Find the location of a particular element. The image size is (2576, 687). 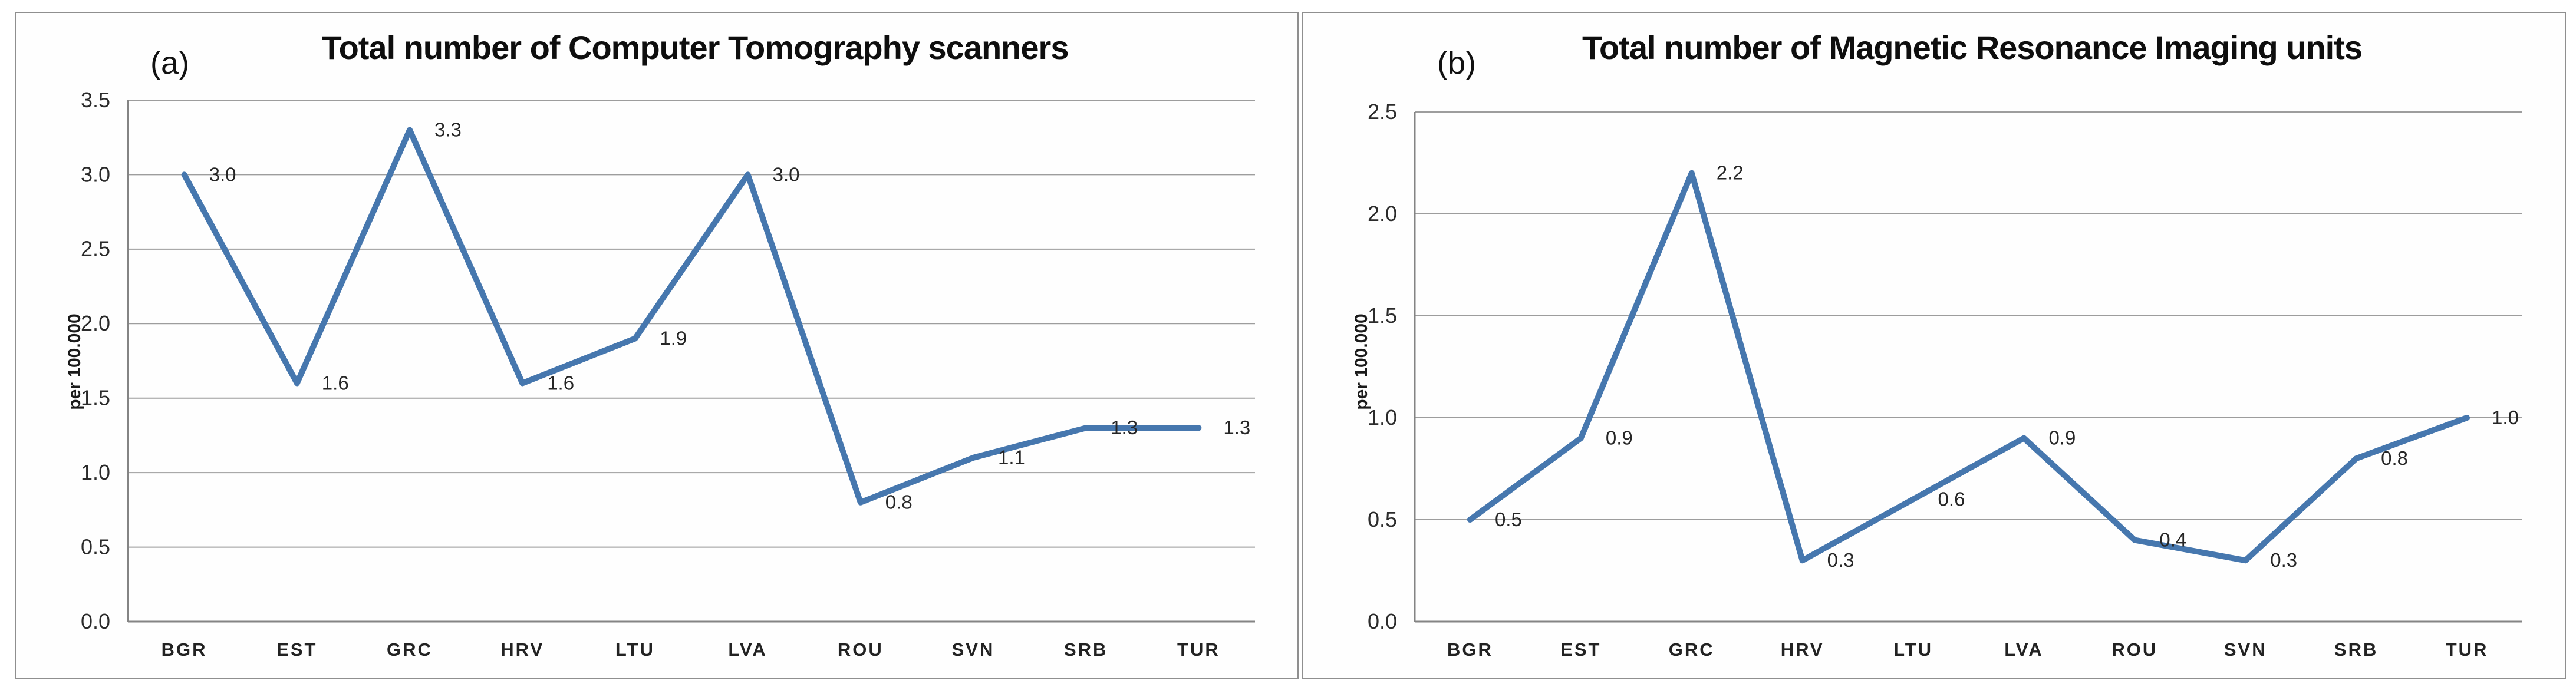

panel-b-tag: (b) is located at coordinates (1456, 63).